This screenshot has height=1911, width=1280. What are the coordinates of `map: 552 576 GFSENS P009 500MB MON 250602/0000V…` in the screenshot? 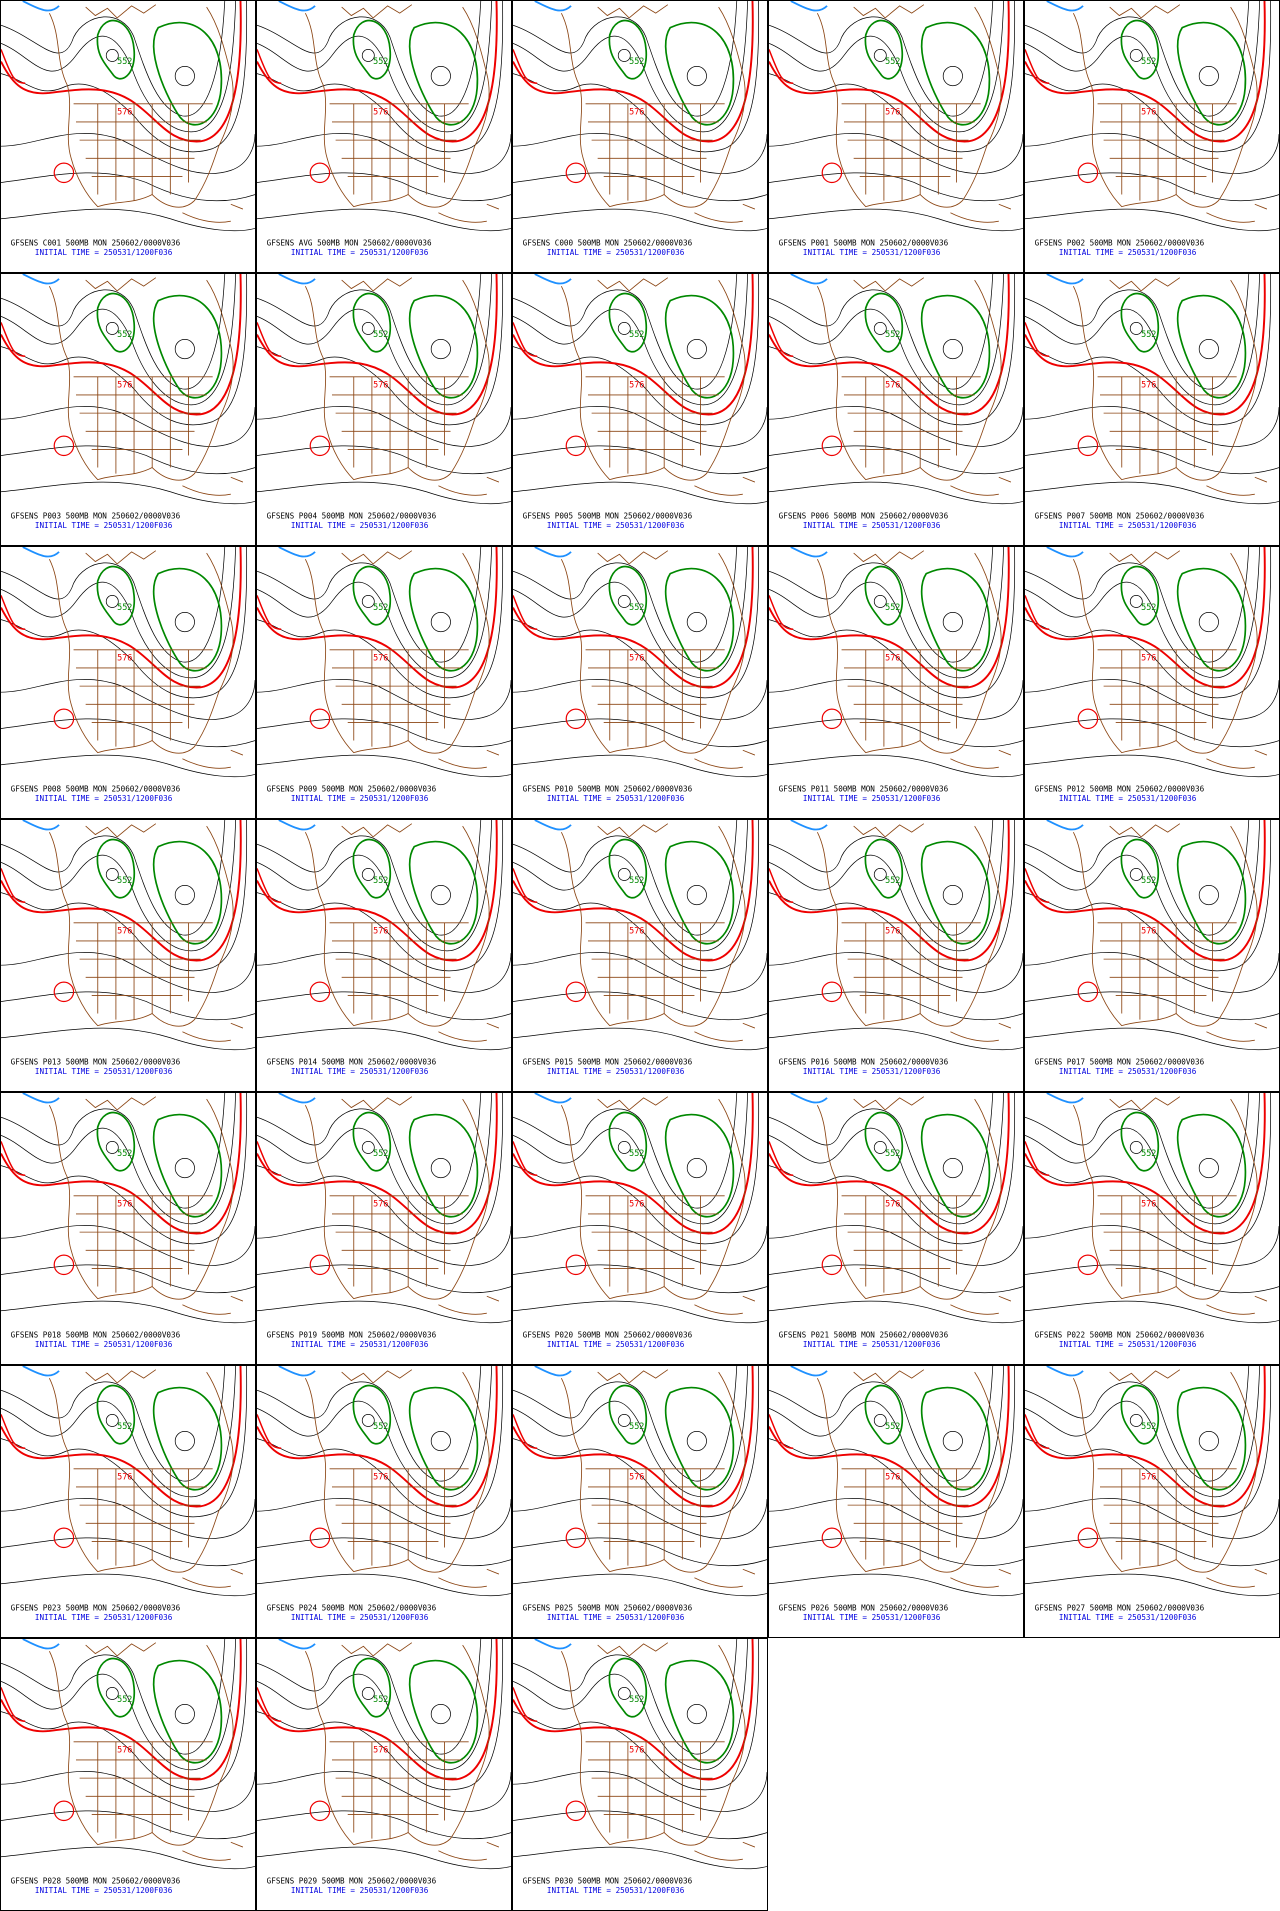 It's located at (384, 675).